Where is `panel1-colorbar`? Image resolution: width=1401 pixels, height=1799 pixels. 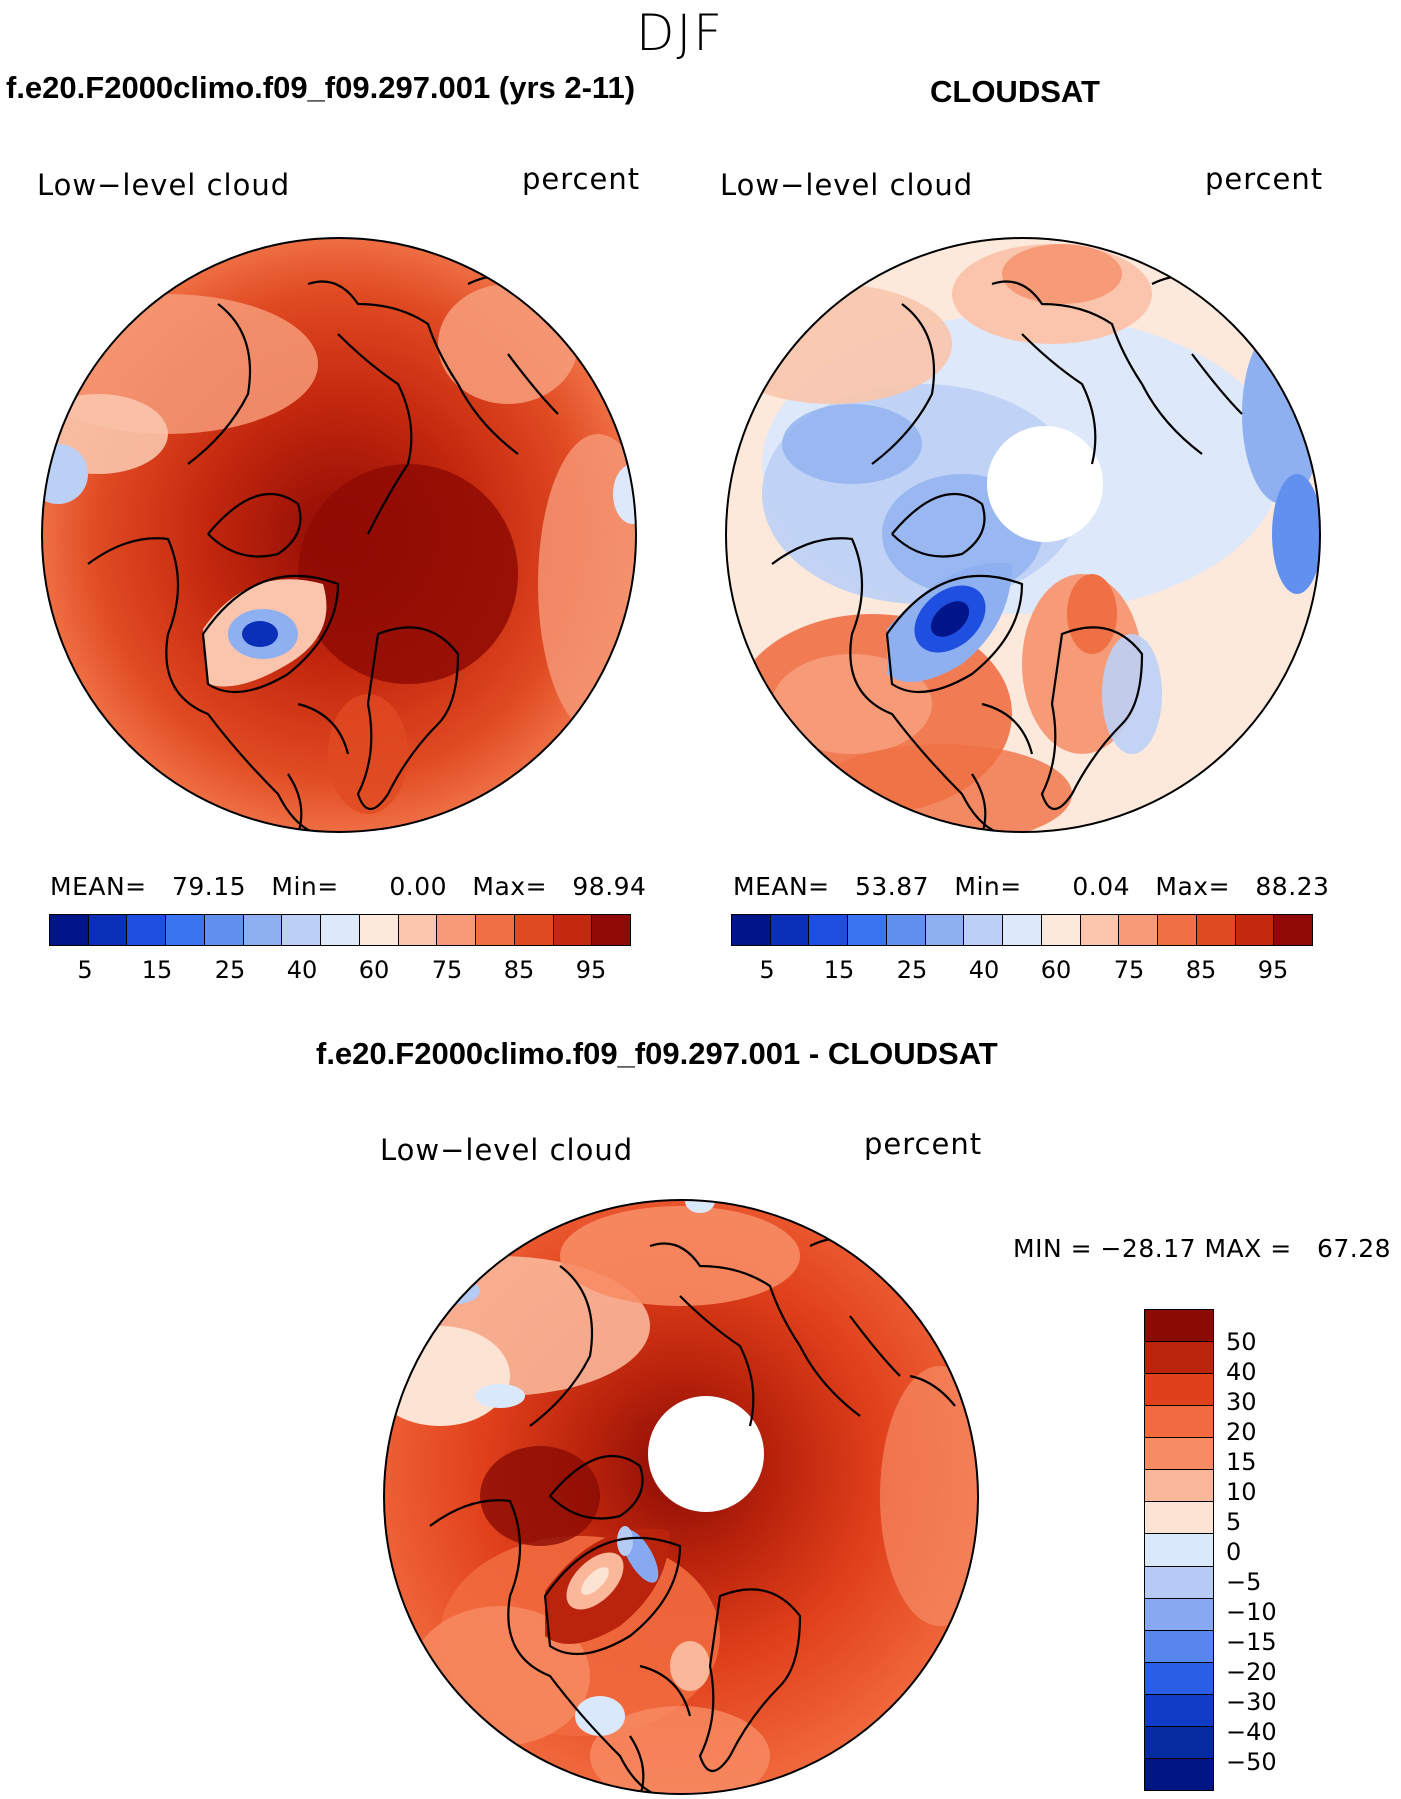
panel1-colorbar is located at coordinates (340, 930).